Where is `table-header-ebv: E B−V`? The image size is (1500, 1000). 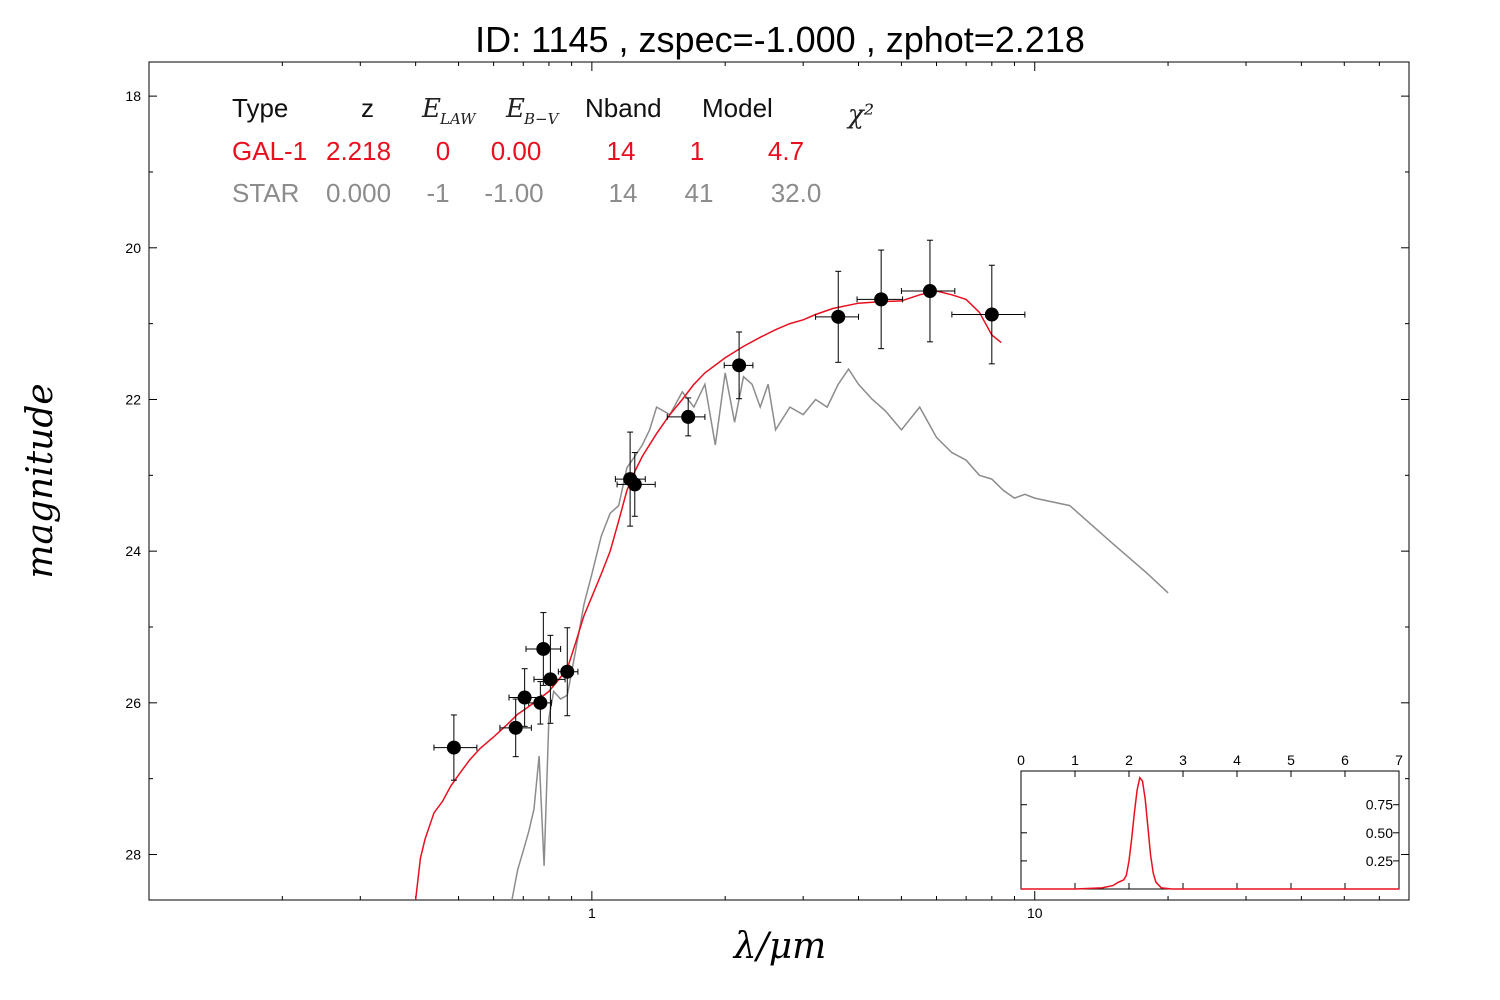
table-header-ebv: E B−V is located at coordinates (533, 111).